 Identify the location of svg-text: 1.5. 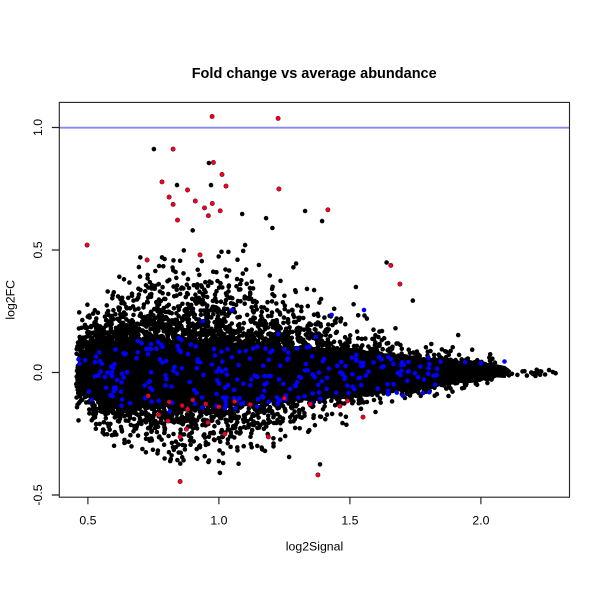
(349, 521).